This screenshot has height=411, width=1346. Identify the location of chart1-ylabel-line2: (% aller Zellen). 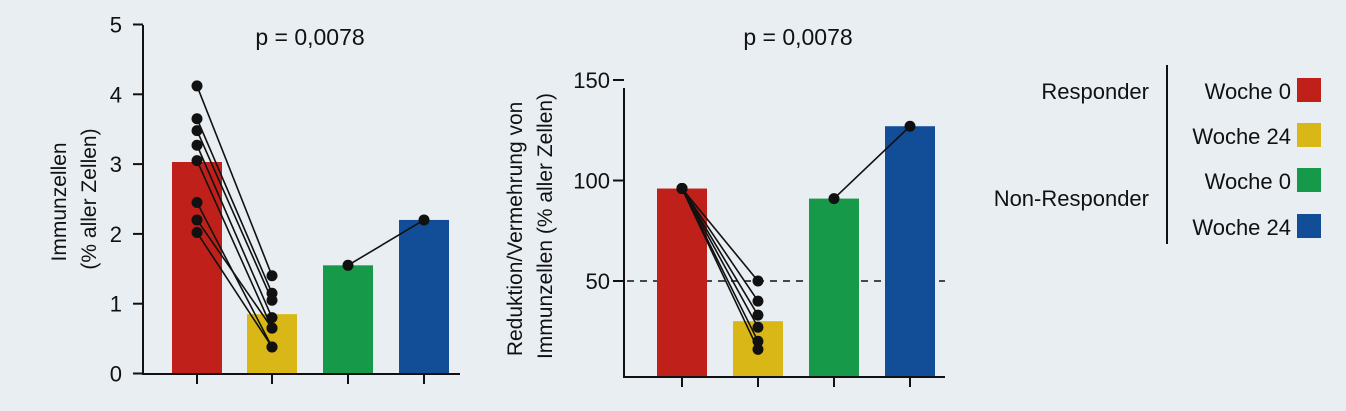
(89, 198).